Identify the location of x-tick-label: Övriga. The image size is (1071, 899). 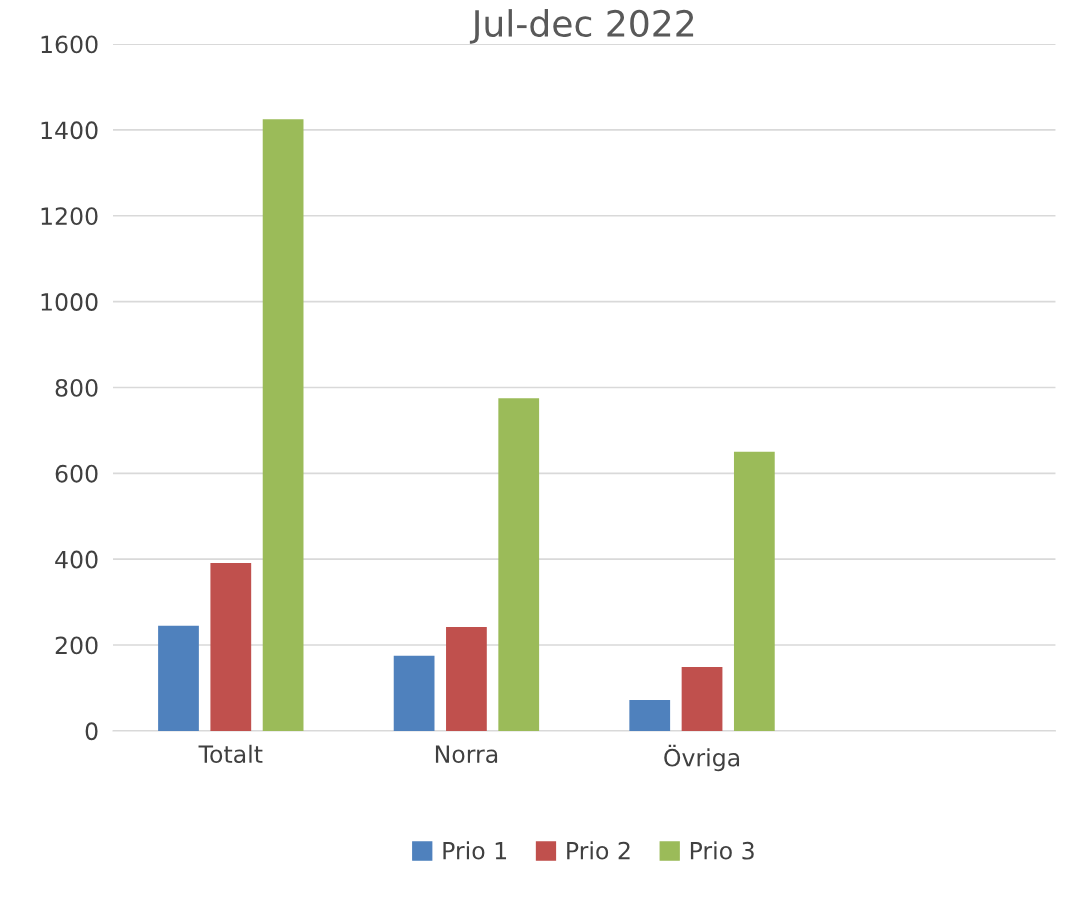
(702, 758).